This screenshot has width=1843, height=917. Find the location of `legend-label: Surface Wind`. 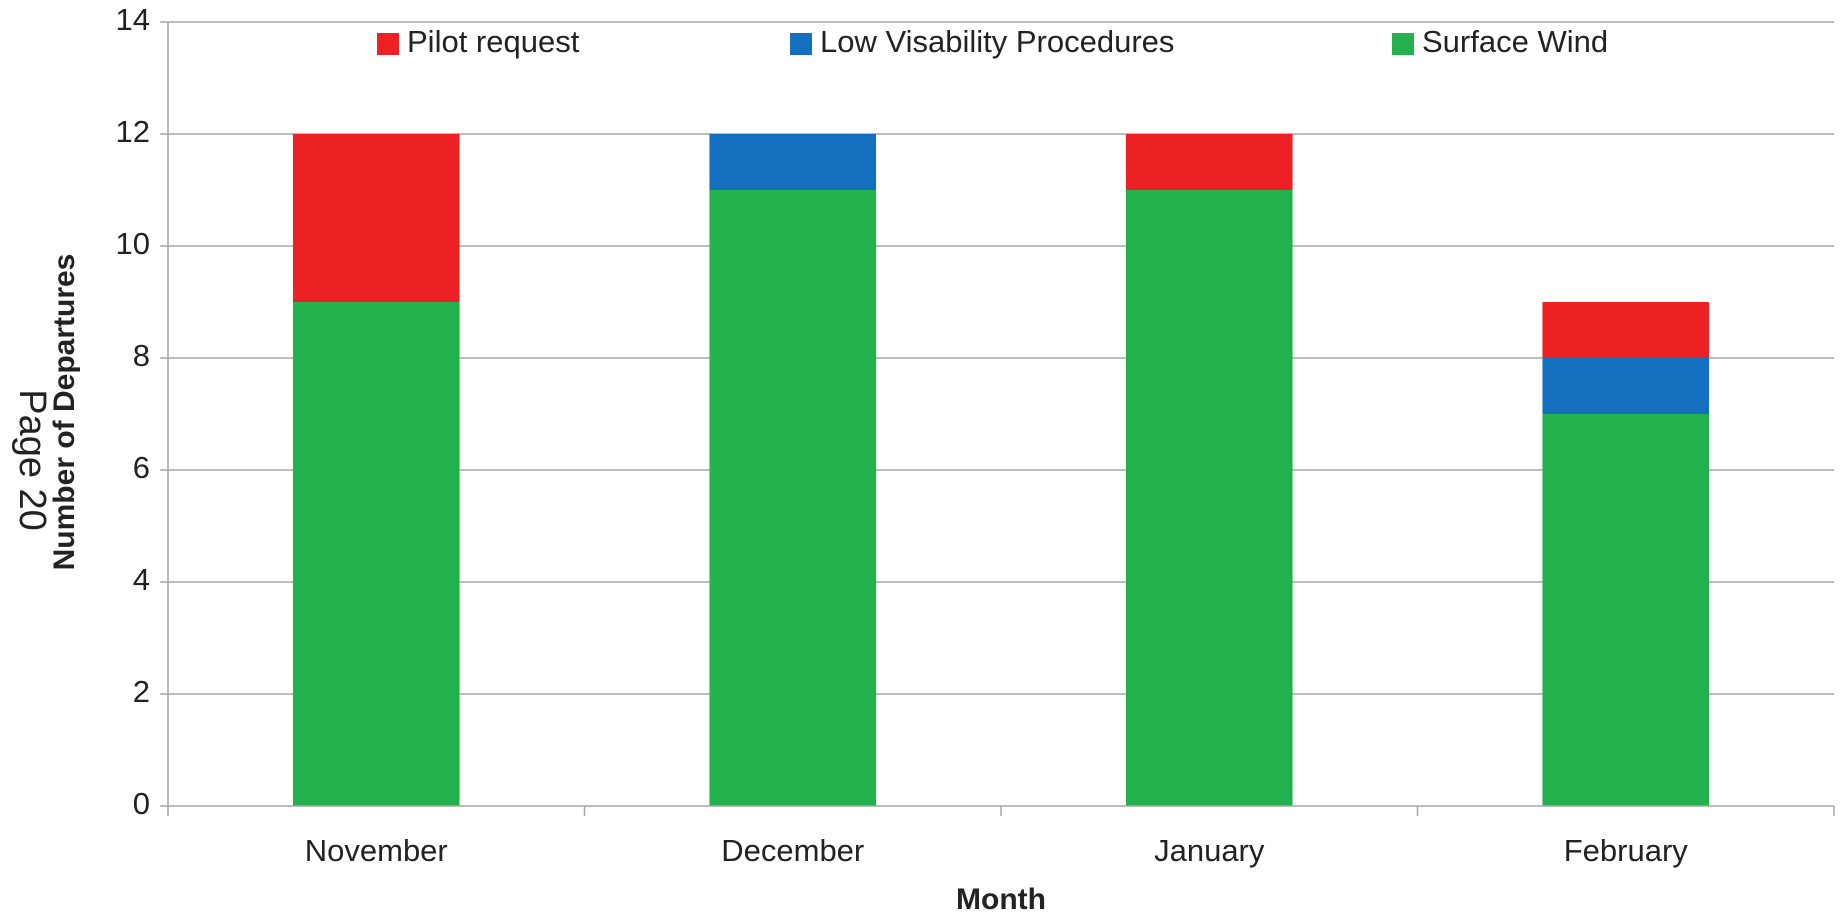

legend-label: Surface Wind is located at coordinates (1515, 41).